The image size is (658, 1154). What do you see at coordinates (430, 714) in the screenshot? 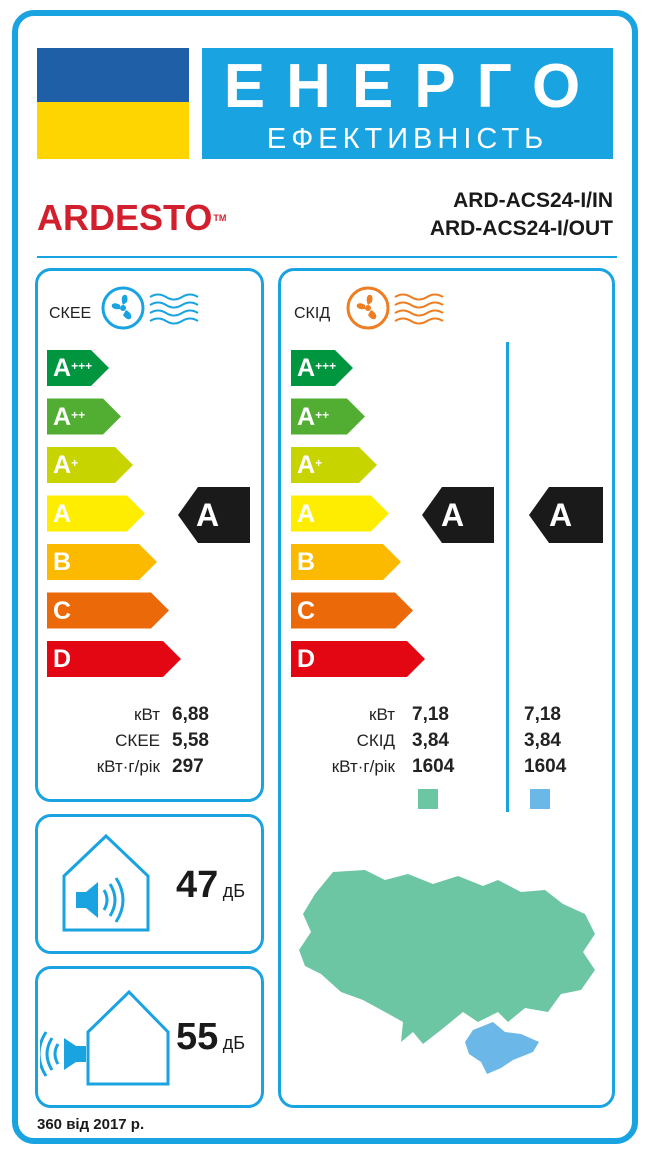
I see `heating-value-power-zone1: 7,18` at bounding box center [430, 714].